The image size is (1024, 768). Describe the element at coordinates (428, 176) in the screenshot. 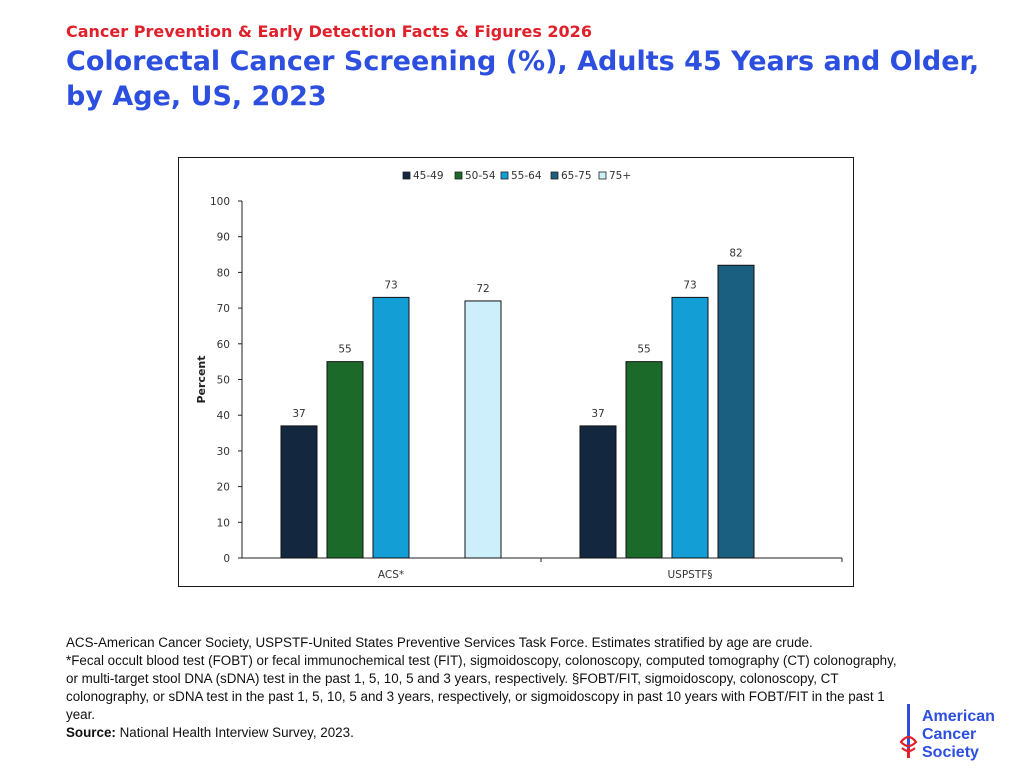

I see `legend-label: 45-49` at that location.